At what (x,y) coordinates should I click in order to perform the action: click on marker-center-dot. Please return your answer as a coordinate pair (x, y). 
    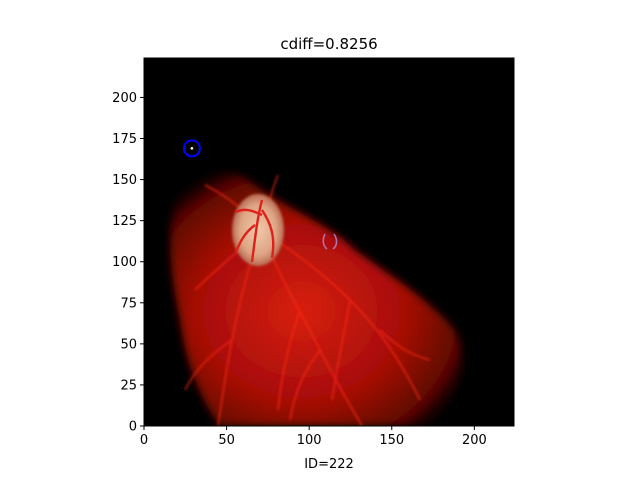
    Looking at the image, I should click on (192, 148).